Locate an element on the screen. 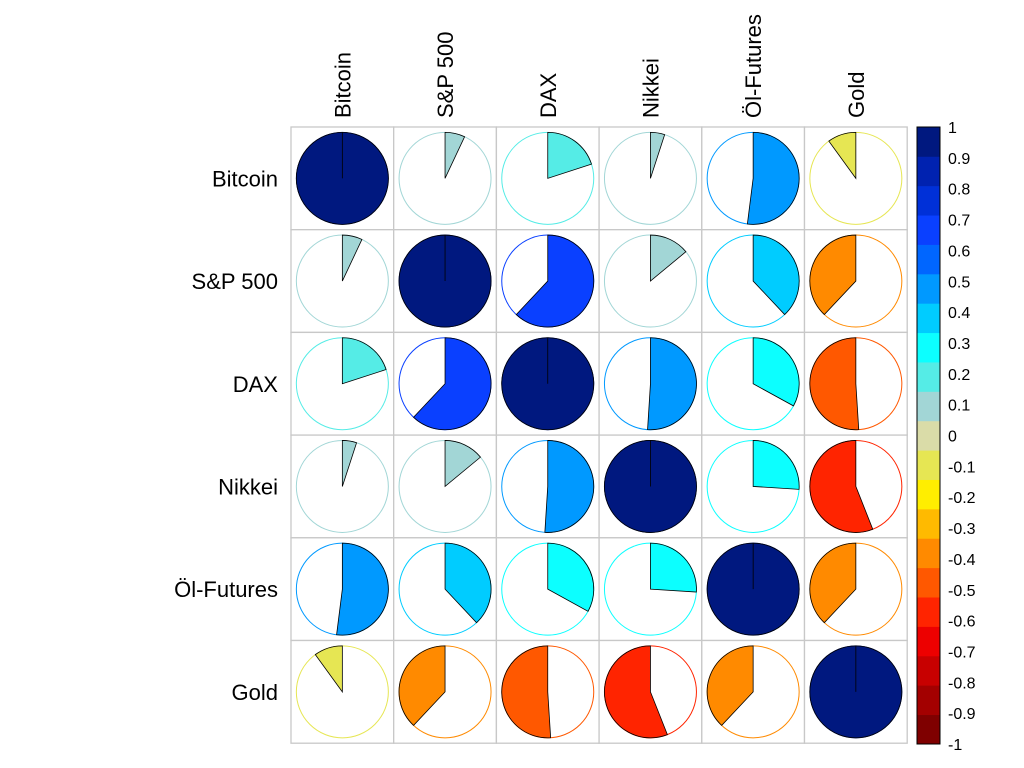  colorbar-tick-label: 0.7 is located at coordinates (959, 221).